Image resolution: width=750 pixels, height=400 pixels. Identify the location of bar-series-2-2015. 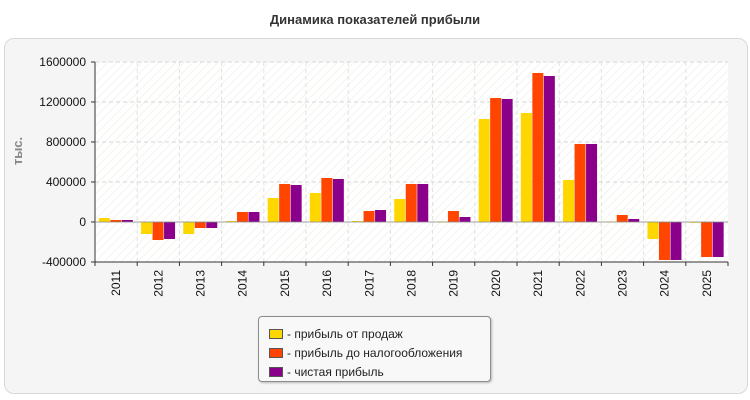
(285, 203).